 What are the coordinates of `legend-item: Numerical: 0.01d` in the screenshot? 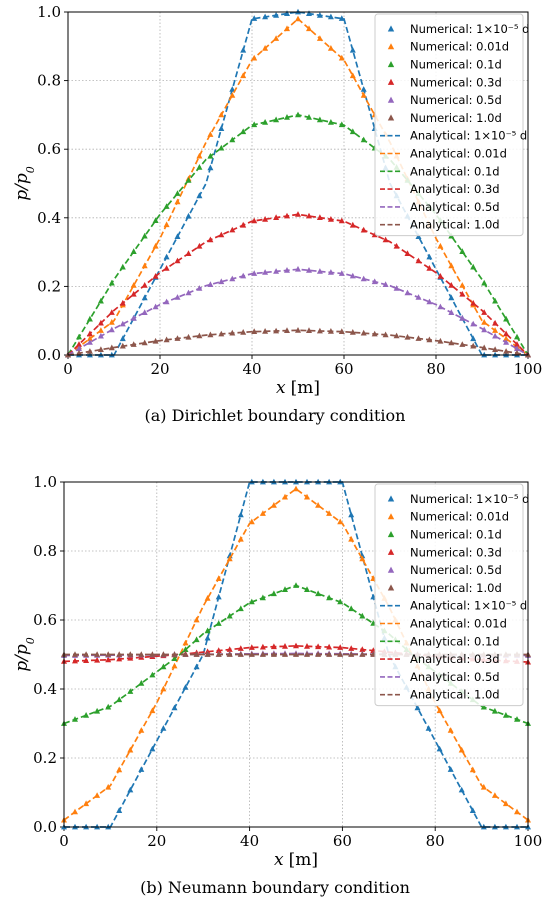 It's located at (448, 517).